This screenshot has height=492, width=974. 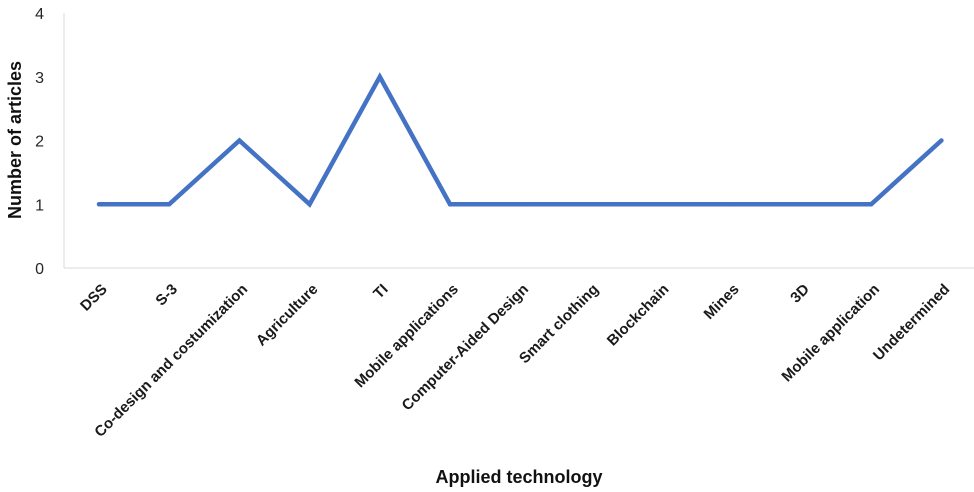 I want to click on y-tick-label: 0, so click(x=39, y=269).